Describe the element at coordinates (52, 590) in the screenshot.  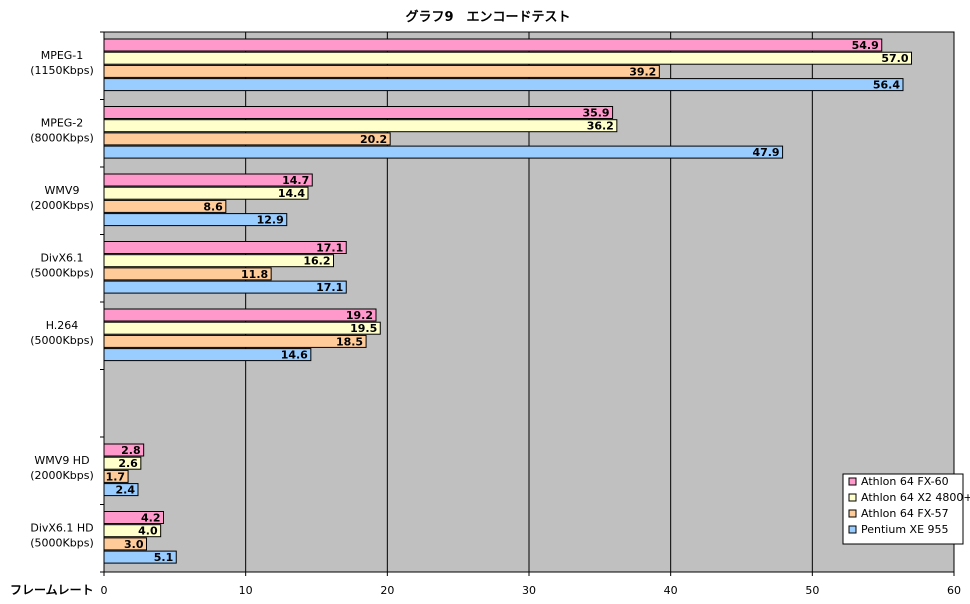
I see `x-axis-label: フレームレート` at that location.